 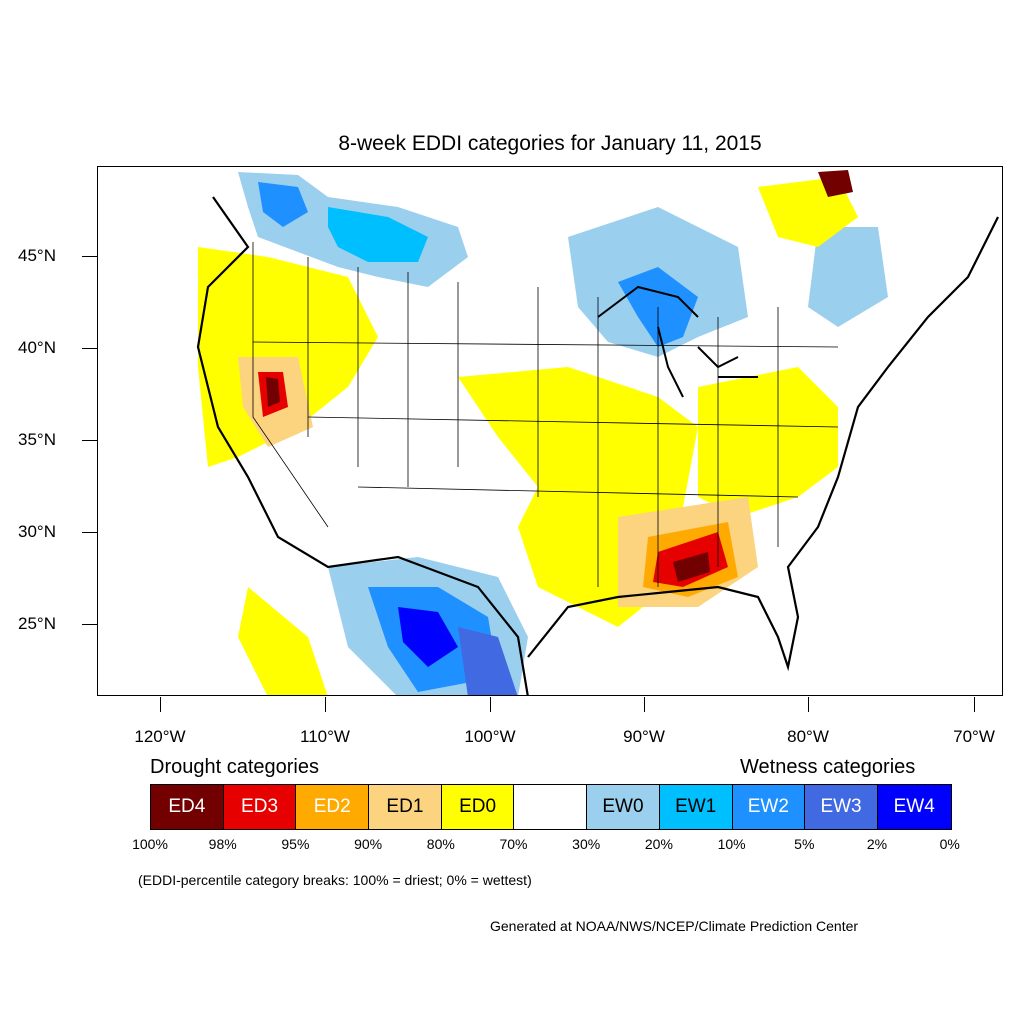 I want to click on drought-heading: Drought categories, so click(x=234, y=767).